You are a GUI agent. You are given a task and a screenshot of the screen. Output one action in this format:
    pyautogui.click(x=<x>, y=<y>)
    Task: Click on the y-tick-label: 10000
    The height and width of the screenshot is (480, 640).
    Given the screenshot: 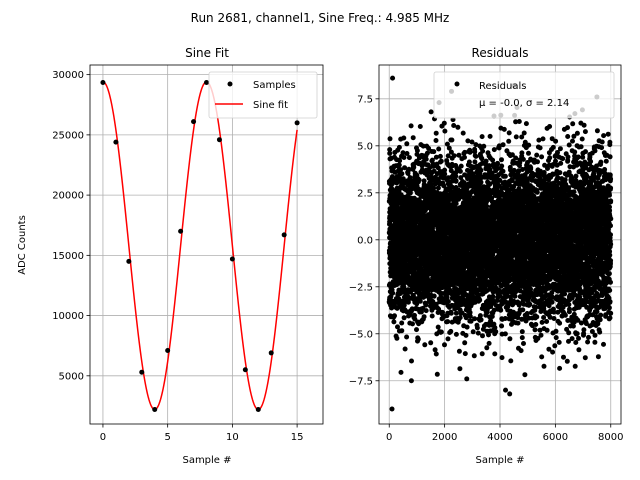 What is the action you would take?
    pyautogui.click(x=68, y=316)
    